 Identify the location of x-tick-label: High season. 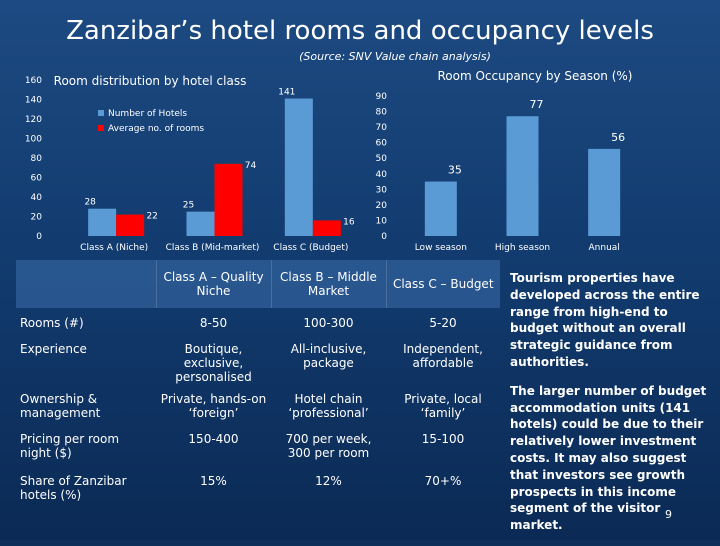
(522, 248).